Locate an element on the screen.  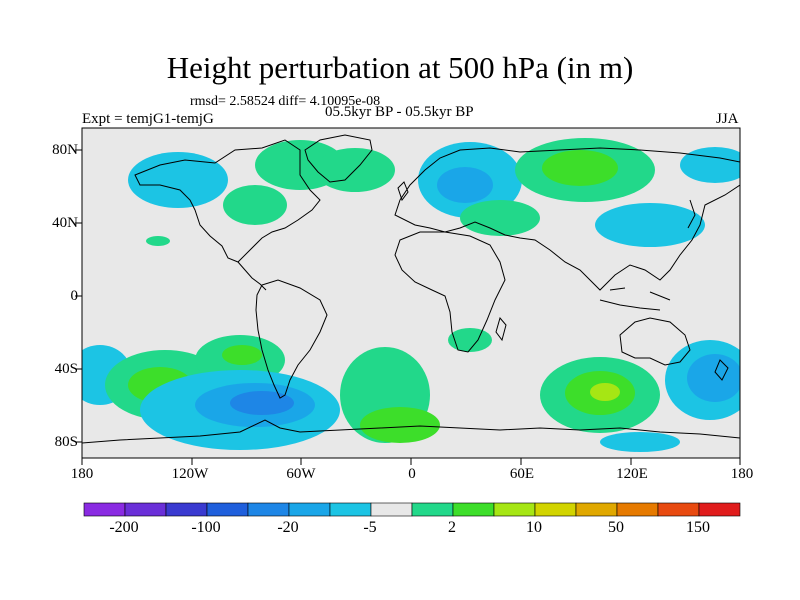
lon-label-60w: 60W is located at coordinates (301, 474).